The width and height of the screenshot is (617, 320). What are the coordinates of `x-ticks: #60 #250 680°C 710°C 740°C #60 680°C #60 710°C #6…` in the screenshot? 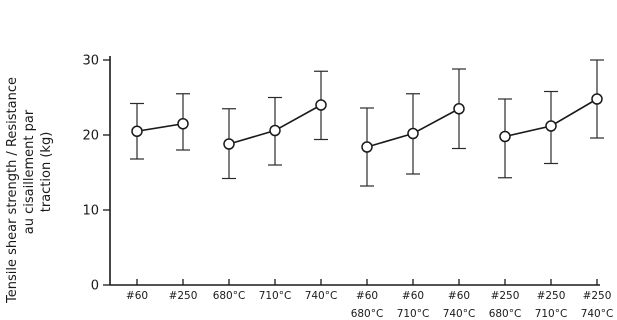 It's located at (369, 299).